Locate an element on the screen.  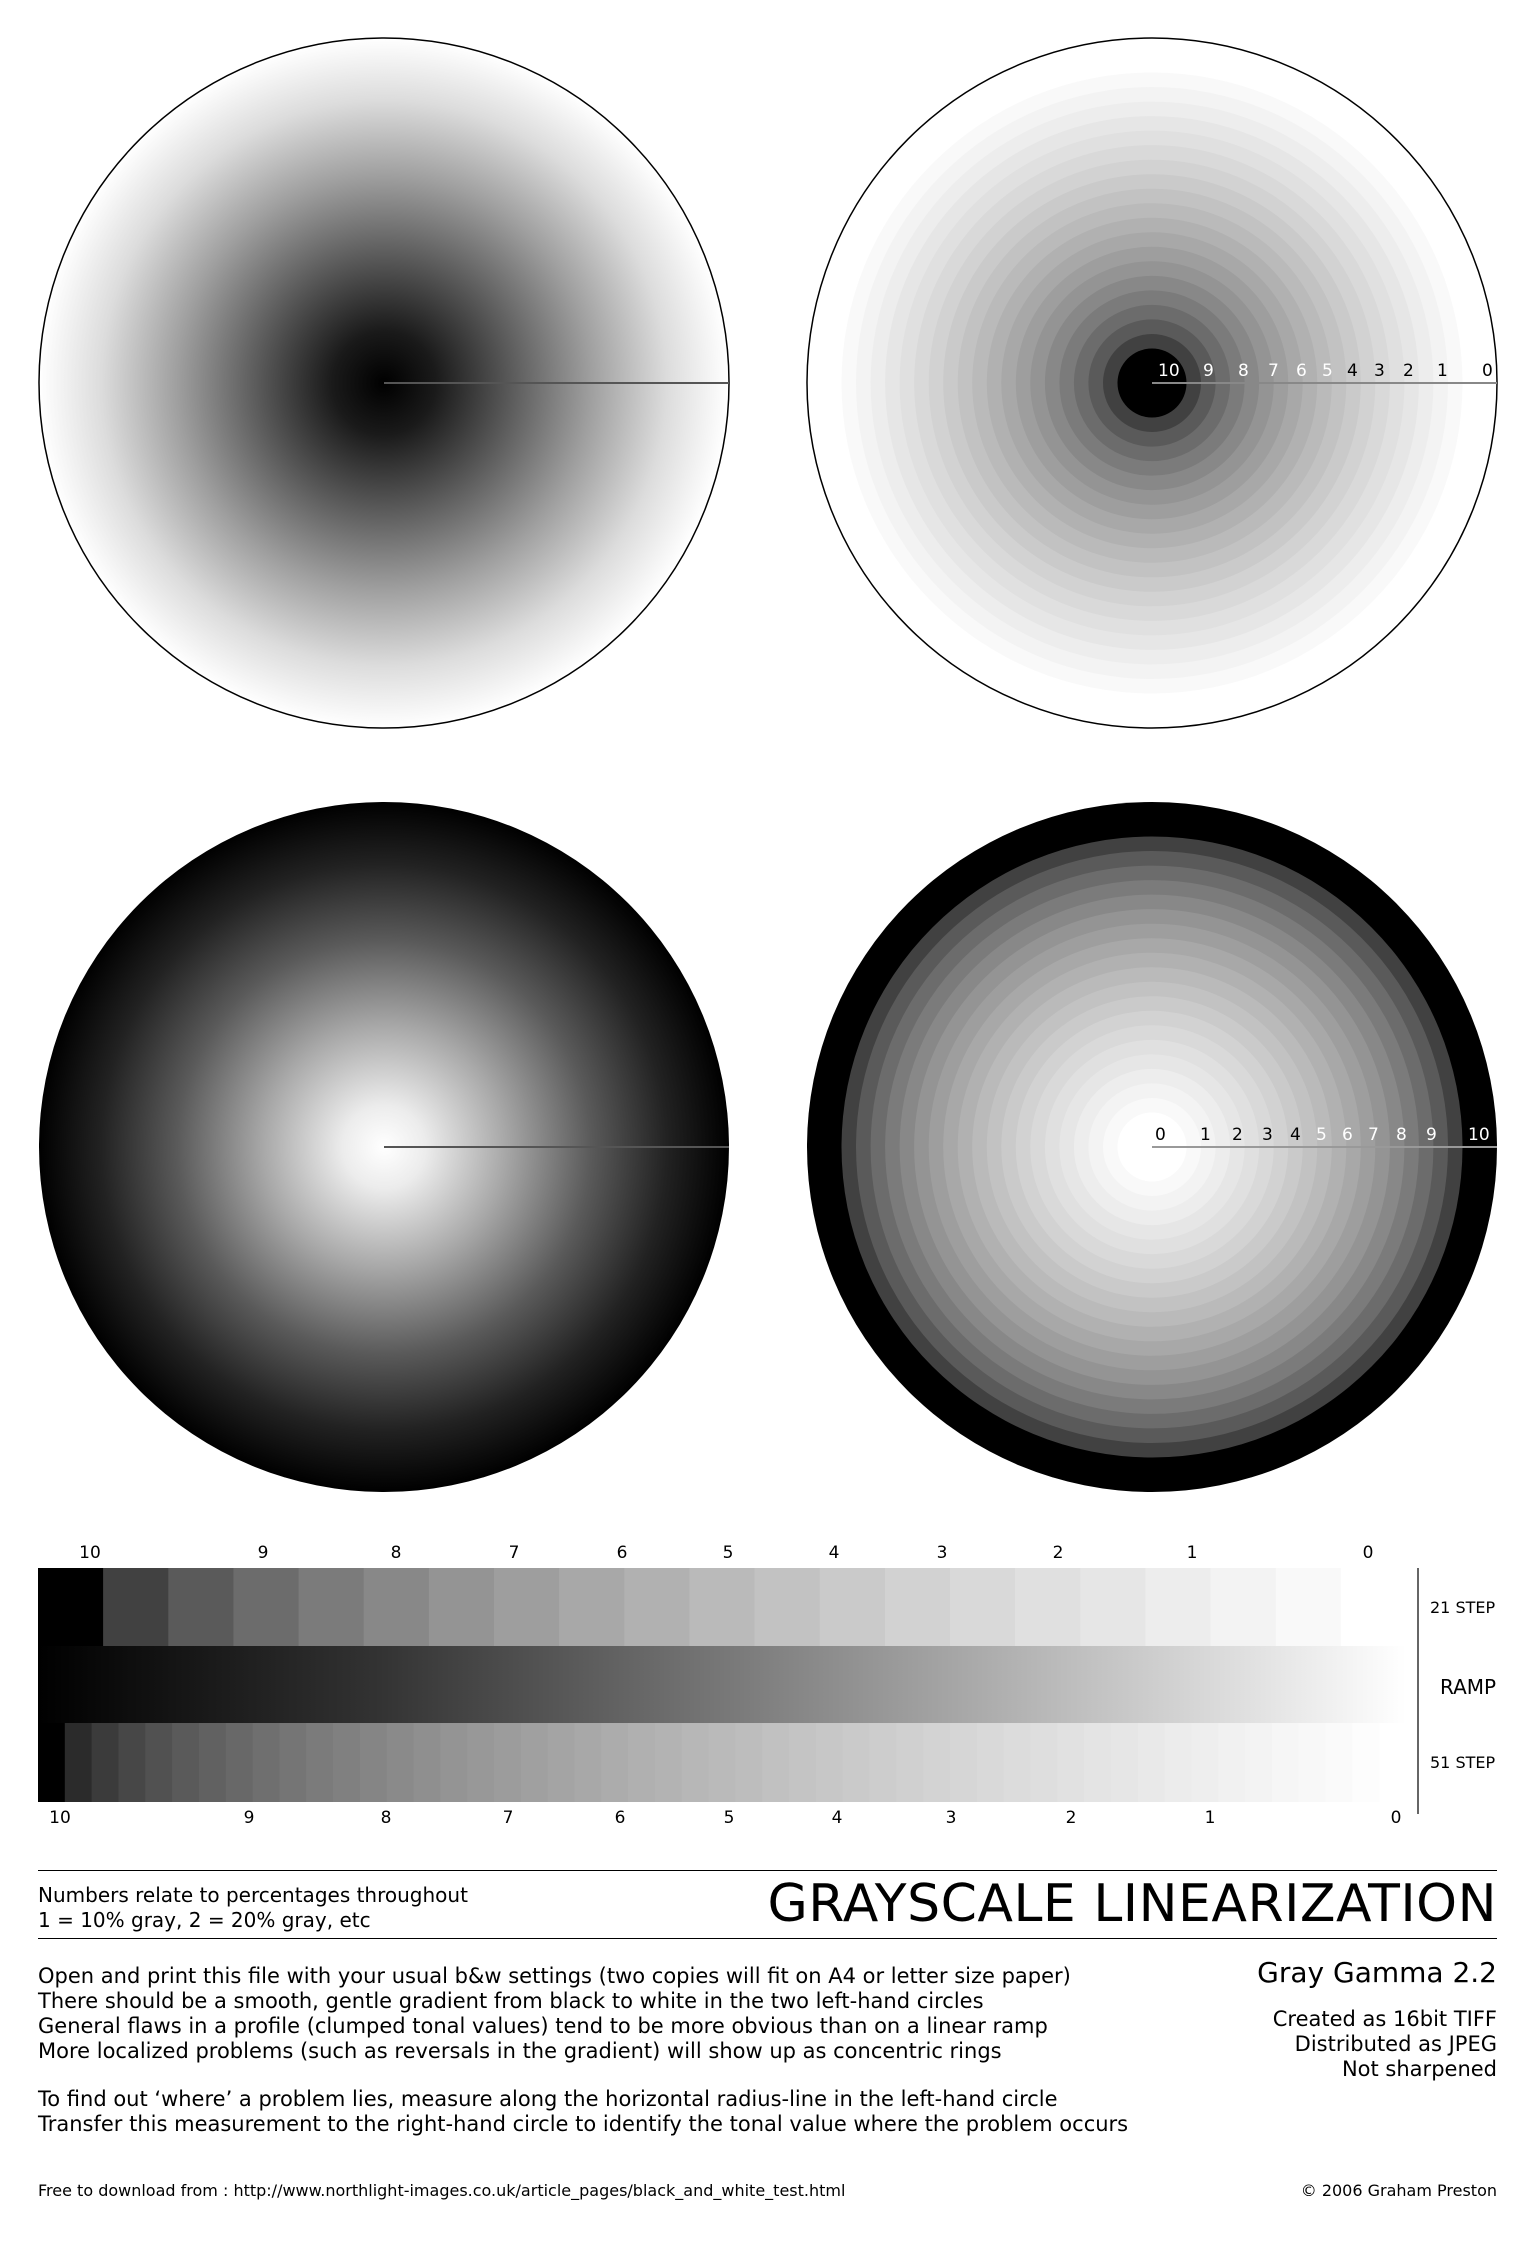
circle-label: 1 is located at coordinates (1442, 371).